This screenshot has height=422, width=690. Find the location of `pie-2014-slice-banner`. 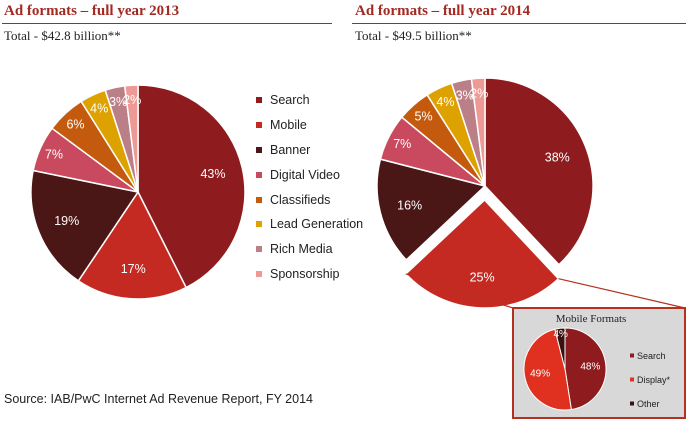

pie-2014-slice-banner is located at coordinates (431, 209).